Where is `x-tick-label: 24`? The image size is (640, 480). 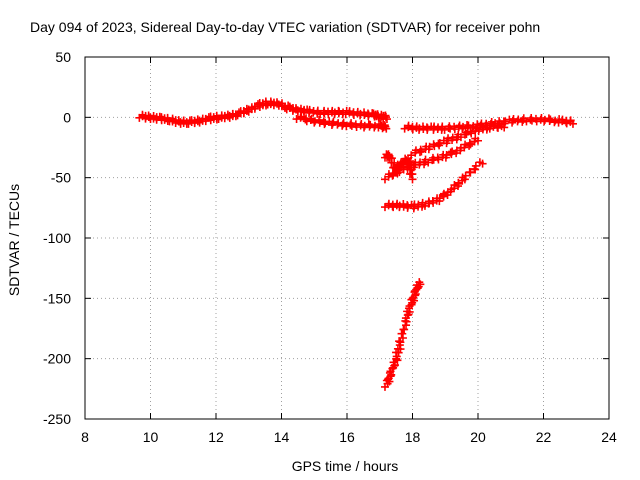 x-tick-label: 24 is located at coordinates (609, 437).